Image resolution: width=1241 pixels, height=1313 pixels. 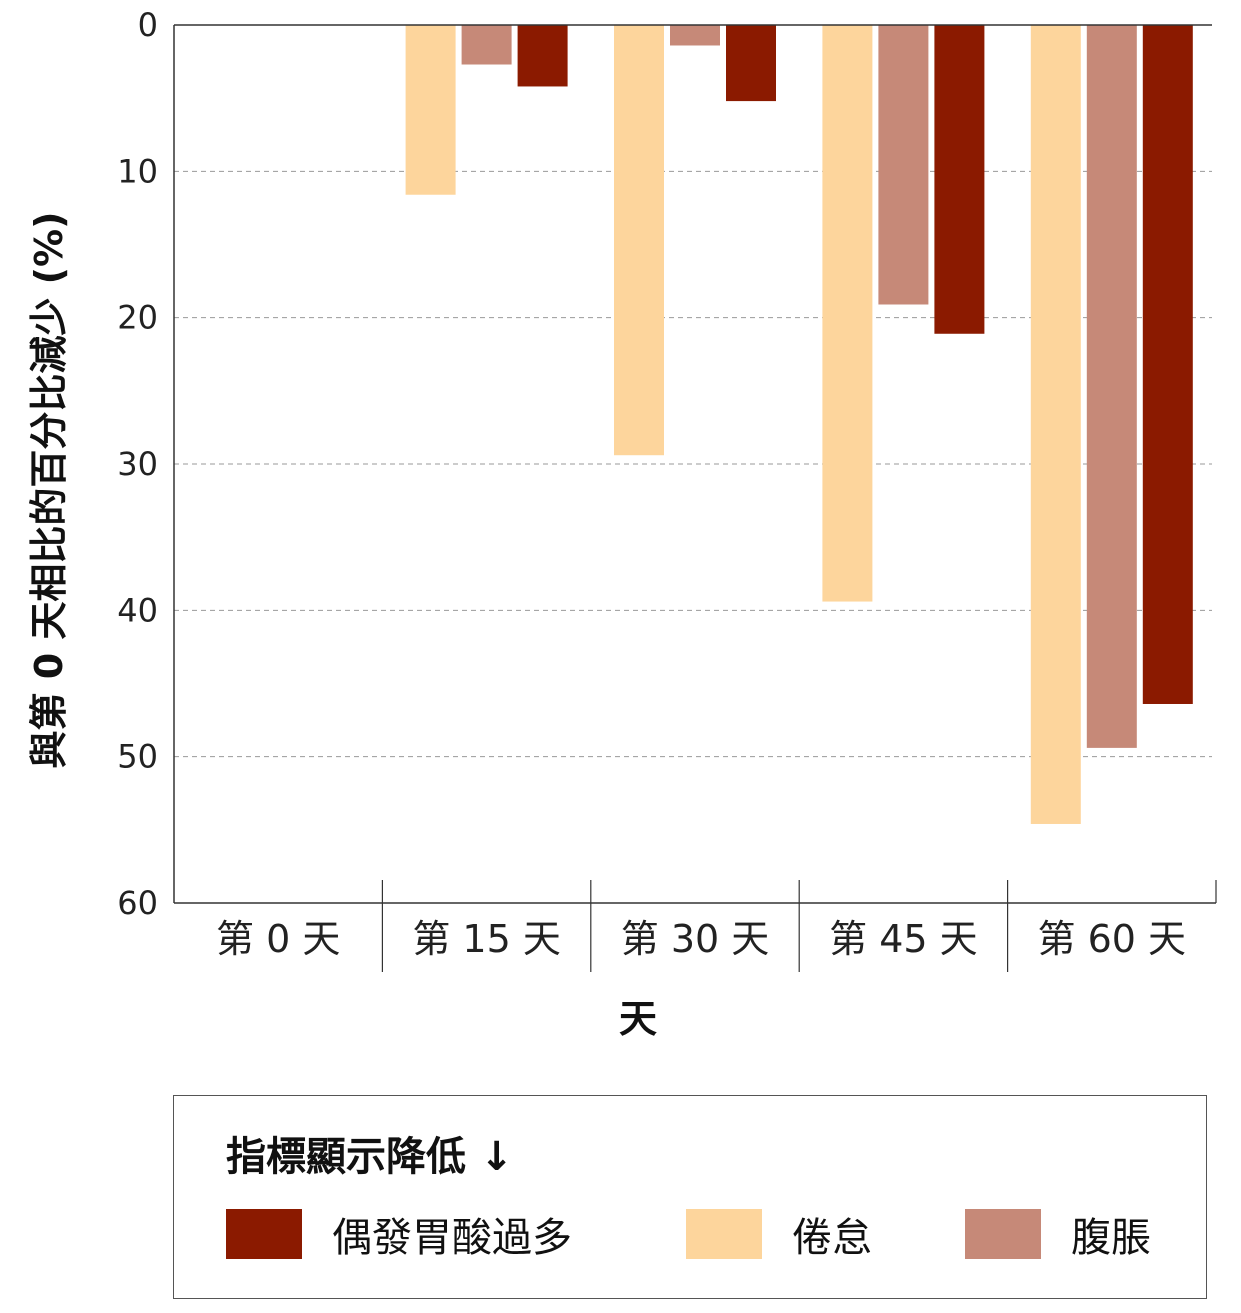 I want to click on y-tick-label: 50, so click(x=137, y=757).